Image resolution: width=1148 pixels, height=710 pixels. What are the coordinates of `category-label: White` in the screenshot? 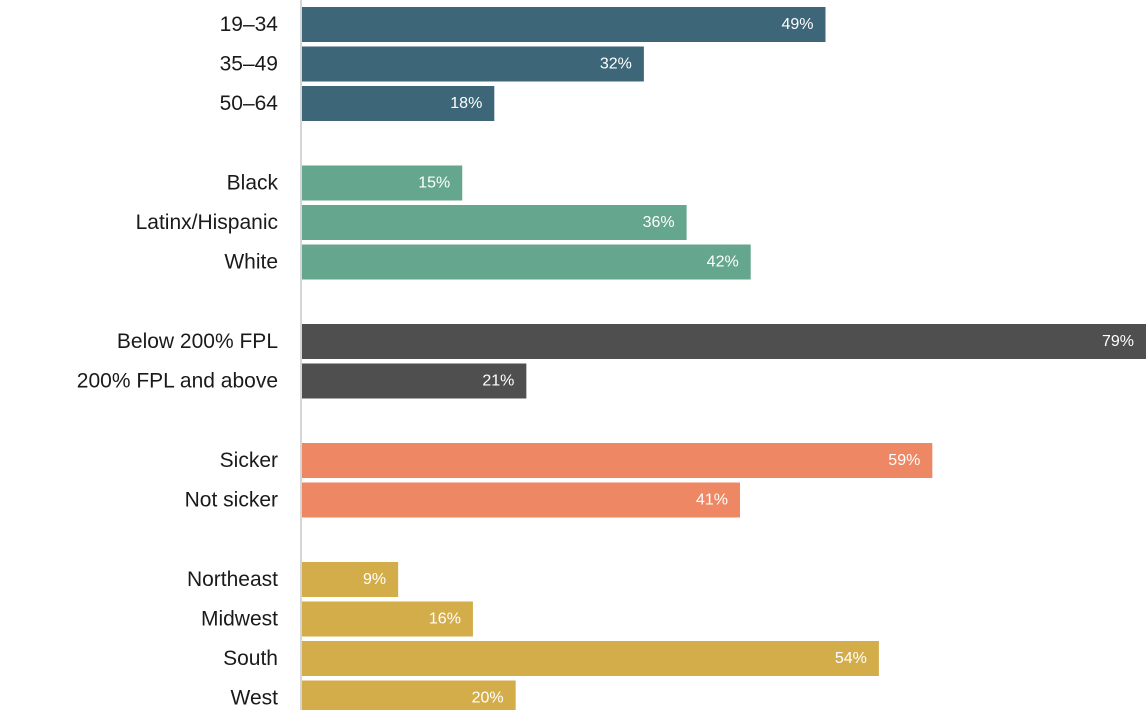 It's located at (251, 262).